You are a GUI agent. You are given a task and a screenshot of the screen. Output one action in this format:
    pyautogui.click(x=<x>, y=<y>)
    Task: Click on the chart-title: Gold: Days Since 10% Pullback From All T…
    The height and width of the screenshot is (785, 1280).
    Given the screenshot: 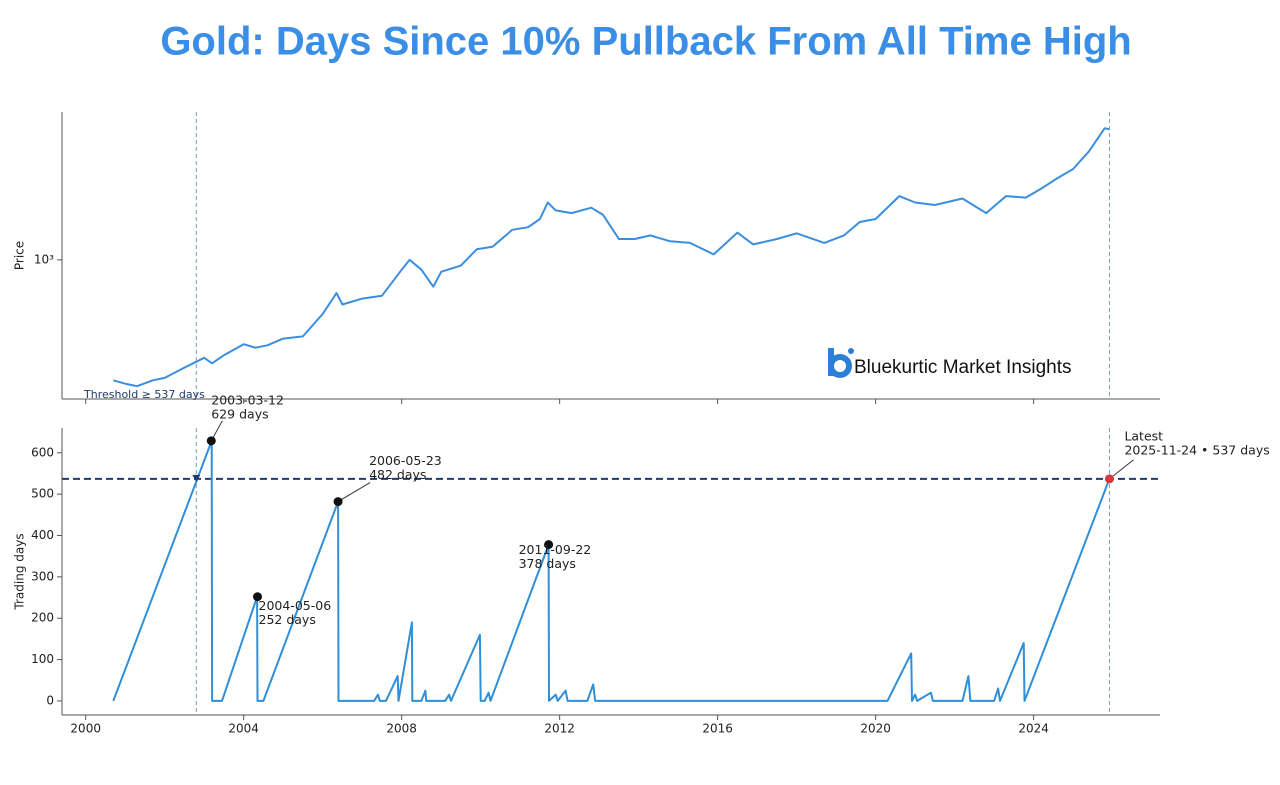 What is the action you would take?
    pyautogui.click(x=645, y=42)
    